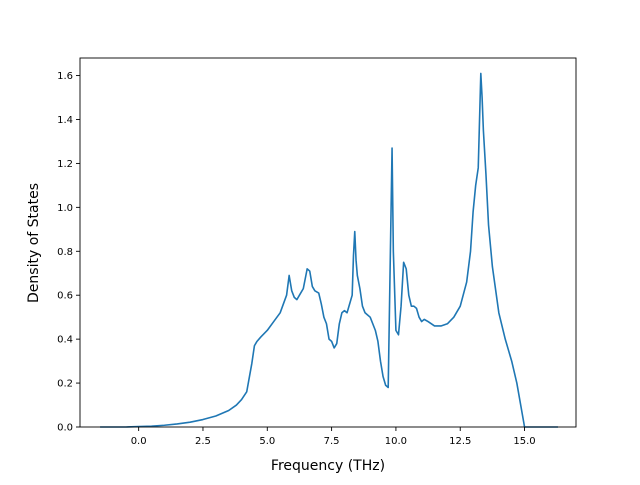 Image resolution: width=640 pixels, height=485 pixels. I want to click on y-tick-label: 1.0, so click(65, 208).